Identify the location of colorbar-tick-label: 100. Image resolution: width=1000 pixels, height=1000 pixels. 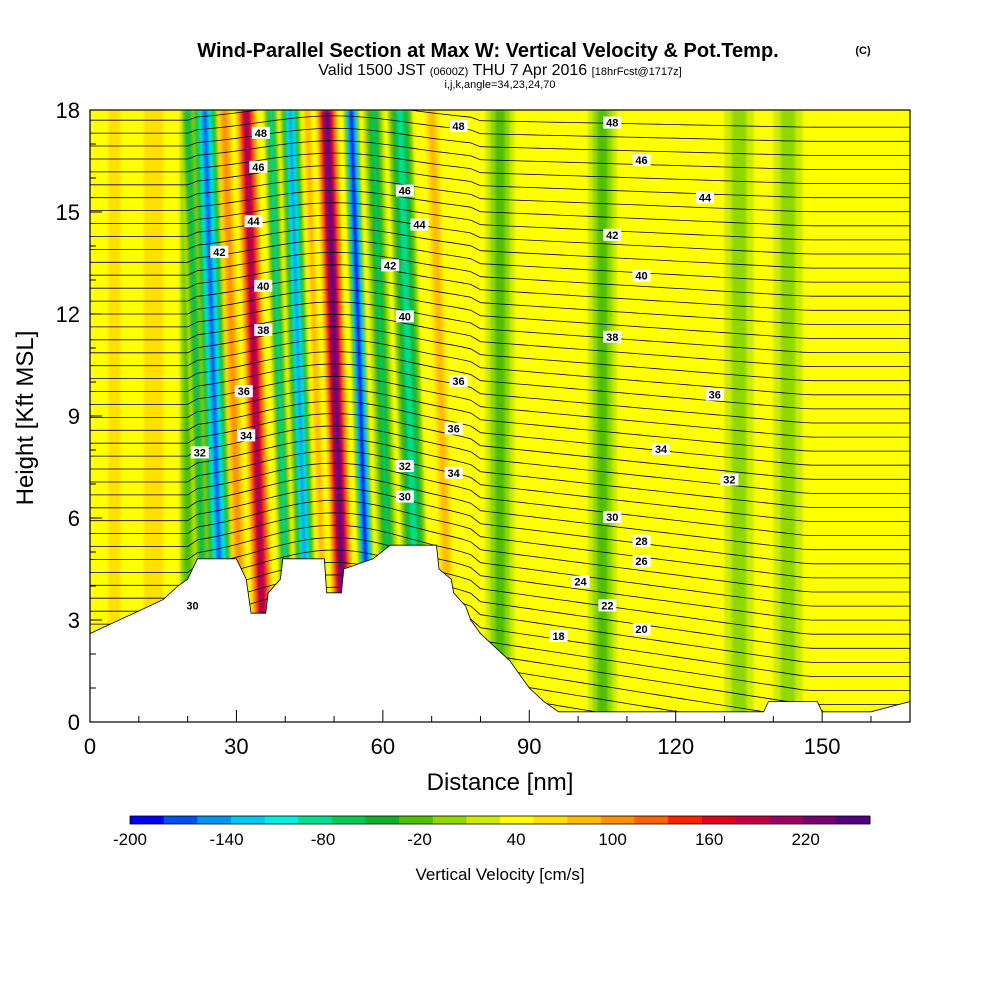
(612, 839).